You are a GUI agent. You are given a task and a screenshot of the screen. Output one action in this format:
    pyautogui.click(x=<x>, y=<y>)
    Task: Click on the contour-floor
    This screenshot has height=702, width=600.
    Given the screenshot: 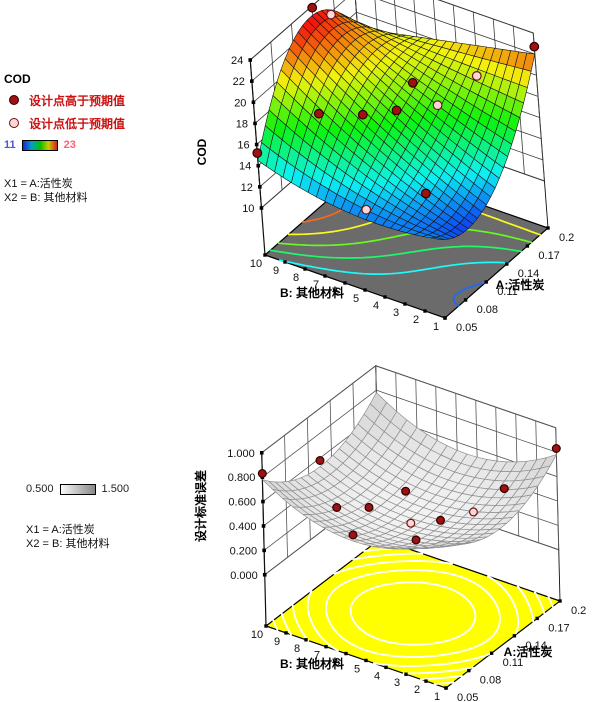 What is the action you would take?
    pyautogui.click(x=413, y=613)
    